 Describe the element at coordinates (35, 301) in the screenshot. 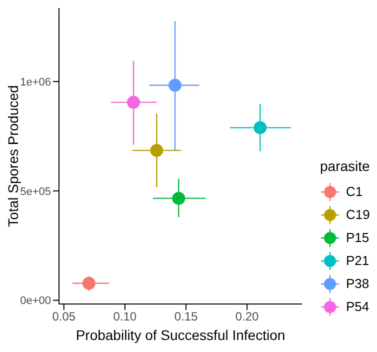

I see `y-tick-label: 0e+00` at that location.